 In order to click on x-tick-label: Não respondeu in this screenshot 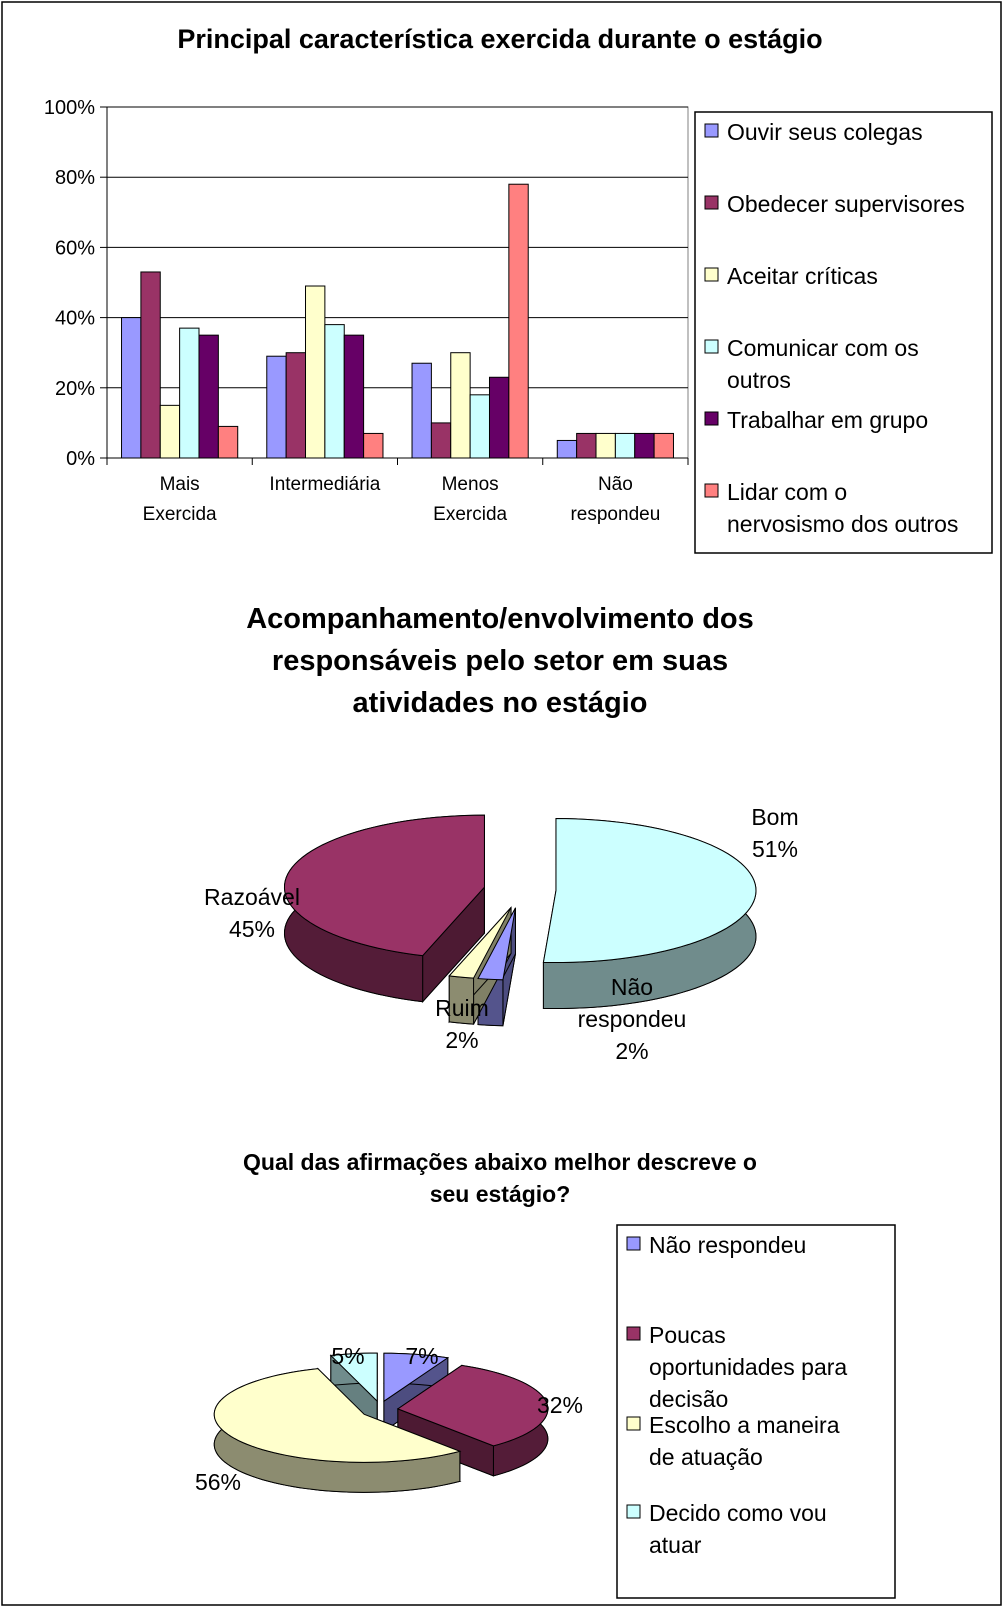, I will do `click(615, 499)`.